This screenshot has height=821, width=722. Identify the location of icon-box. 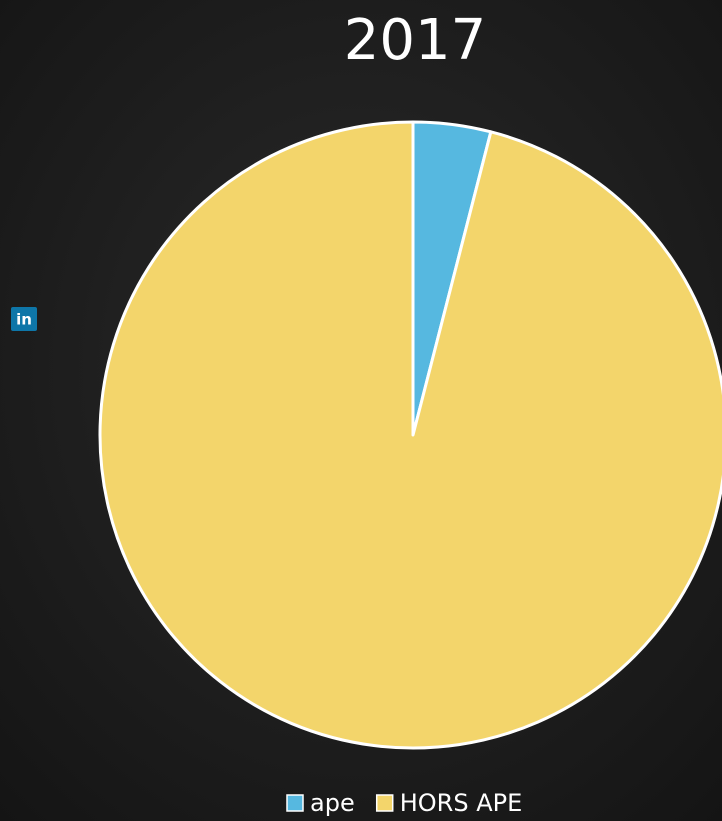
(24, 319).